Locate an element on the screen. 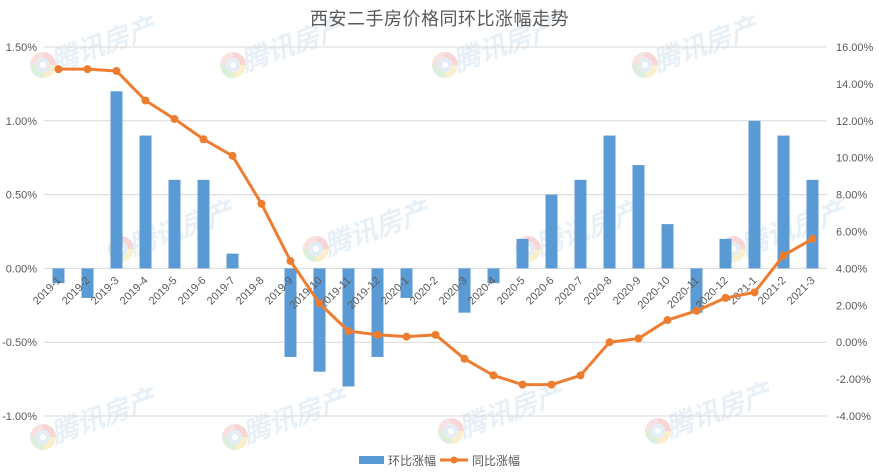 The image size is (879, 474). x-axis-tick-label: 2020-7 is located at coordinates (569, 291).